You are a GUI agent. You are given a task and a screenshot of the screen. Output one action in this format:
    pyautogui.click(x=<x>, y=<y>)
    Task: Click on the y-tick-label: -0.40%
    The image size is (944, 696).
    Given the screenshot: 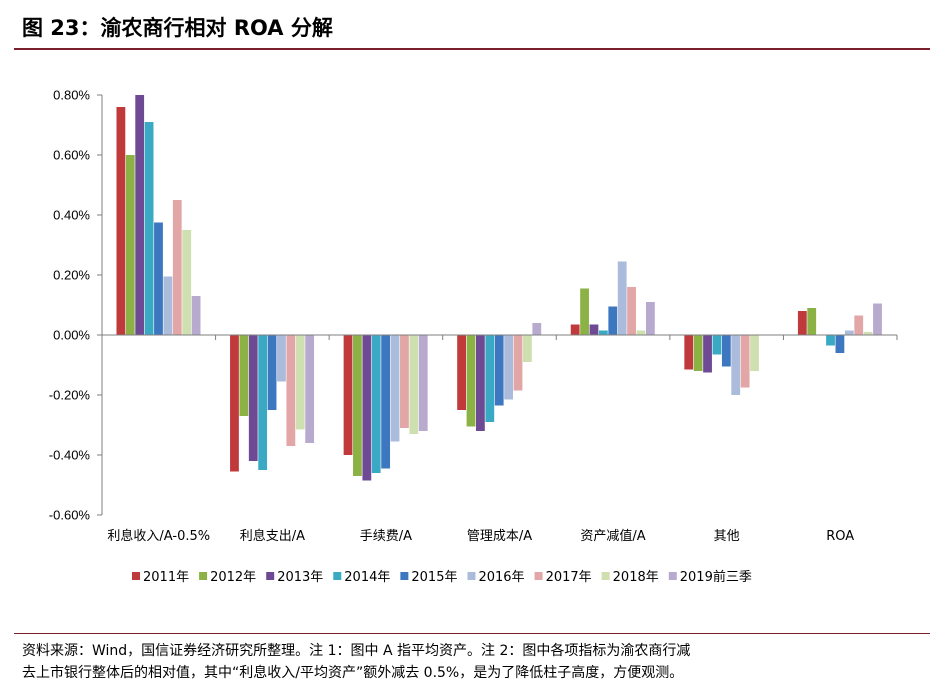 What is the action you would take?
    pyautogui.click(x=70, y=455)
    